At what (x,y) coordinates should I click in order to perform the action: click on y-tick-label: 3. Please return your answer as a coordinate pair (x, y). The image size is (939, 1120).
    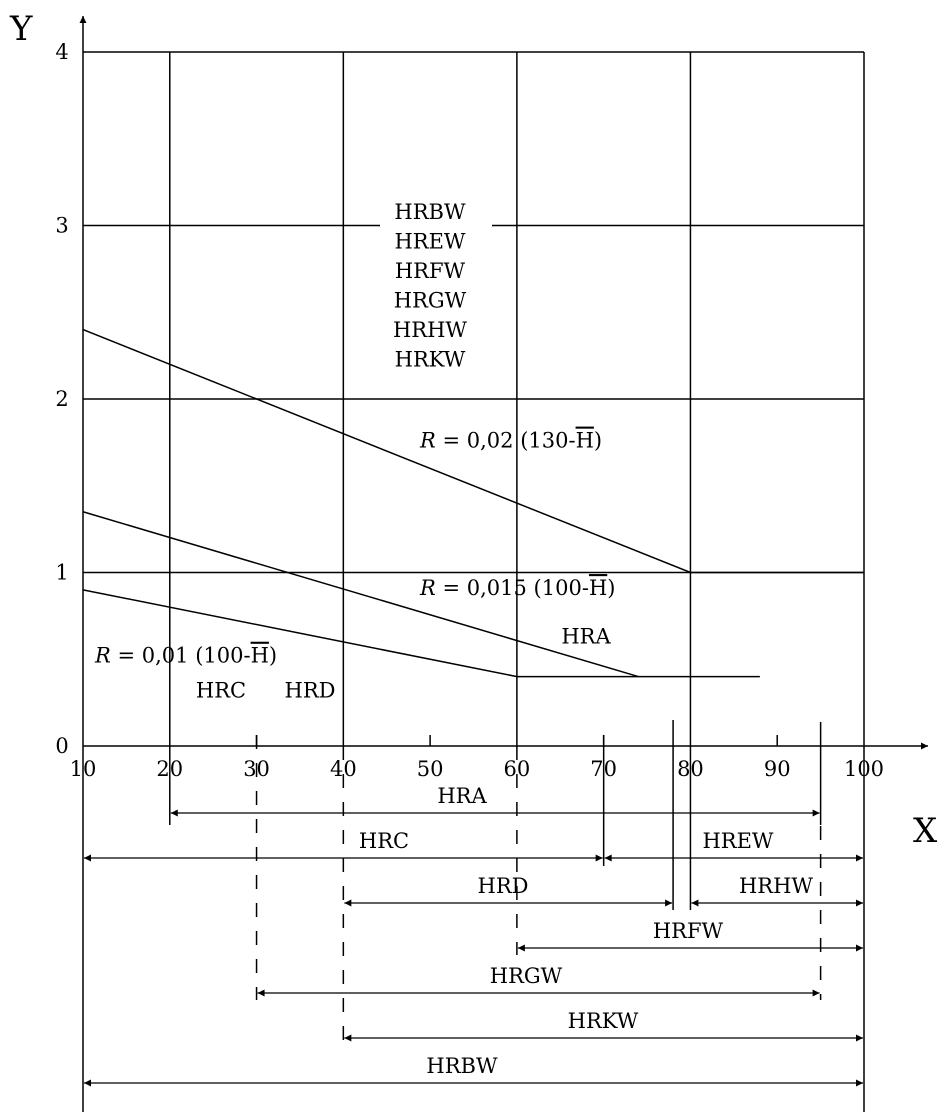
    Looking at the image, I should click on (61, 226).